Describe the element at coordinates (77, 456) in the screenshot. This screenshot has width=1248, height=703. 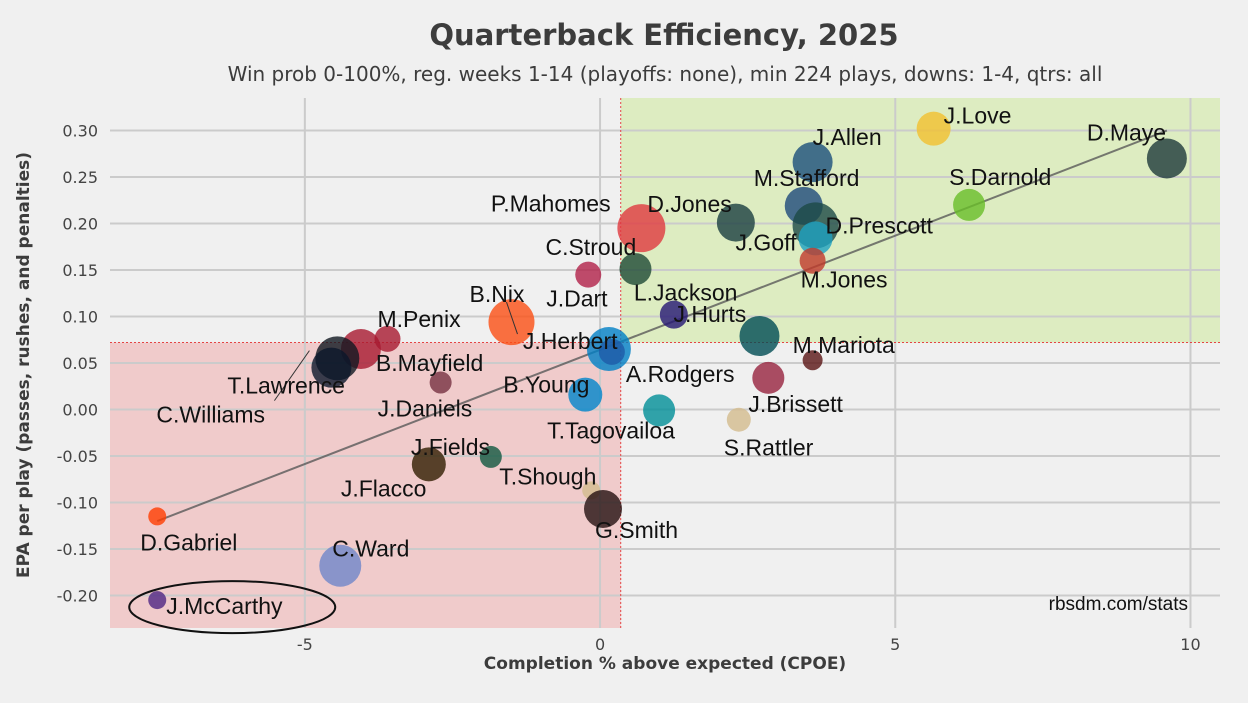
I see `y-tick-label: -0.05` at that location.